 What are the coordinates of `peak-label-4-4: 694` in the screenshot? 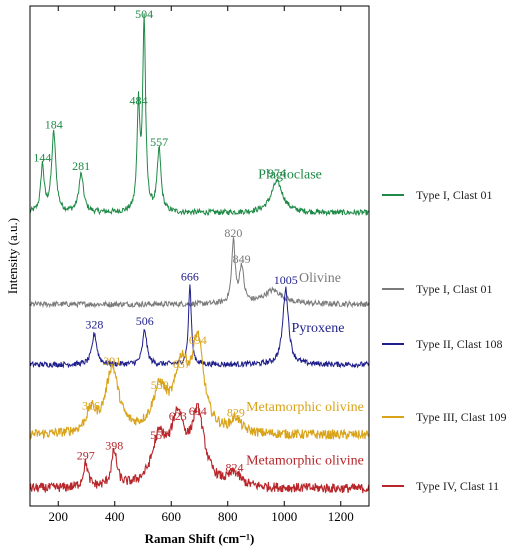 It's located at (198, 411).